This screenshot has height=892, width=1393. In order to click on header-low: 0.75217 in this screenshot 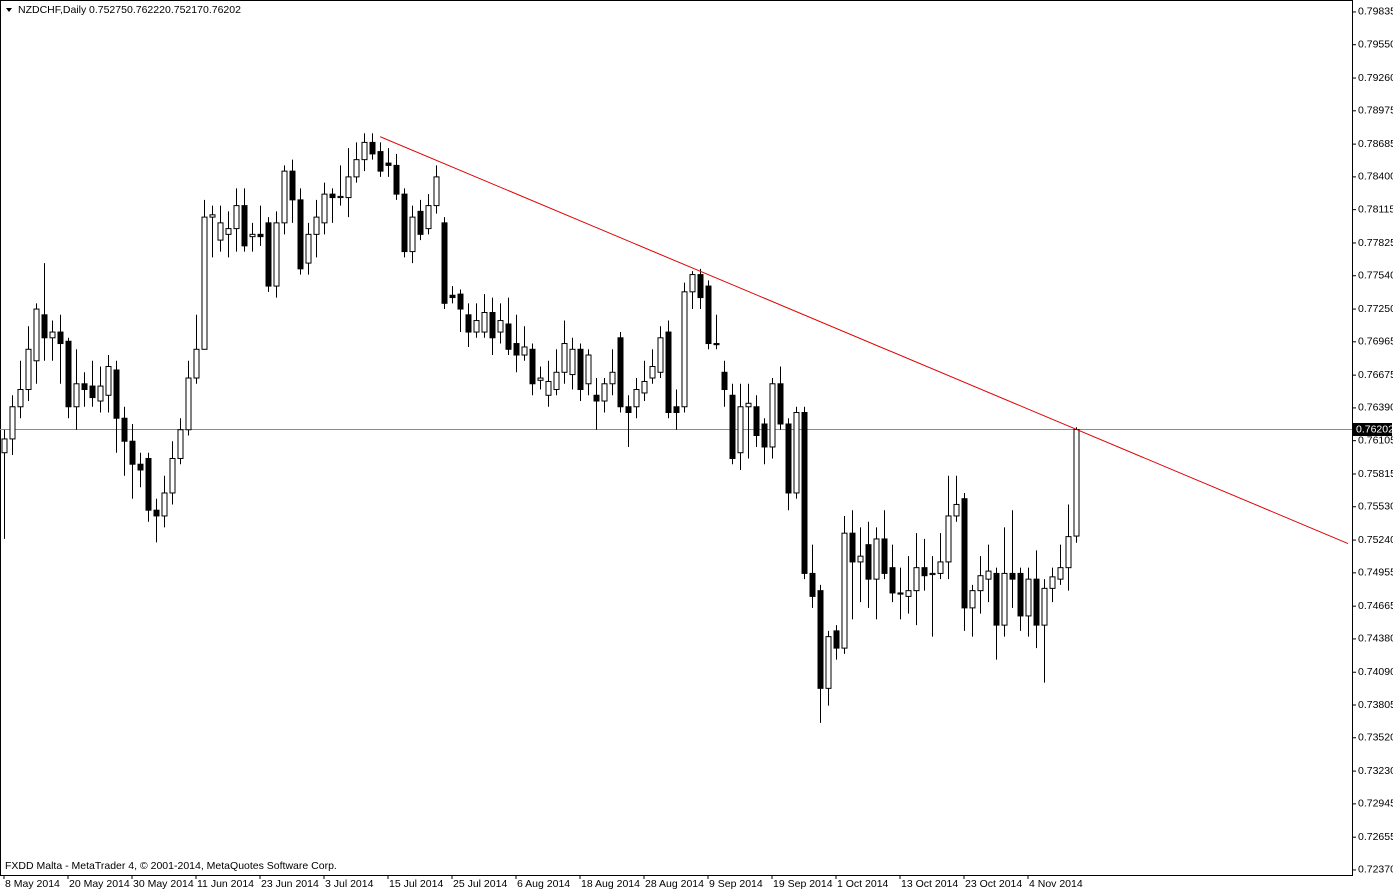, I will do `click(184, 10)`.